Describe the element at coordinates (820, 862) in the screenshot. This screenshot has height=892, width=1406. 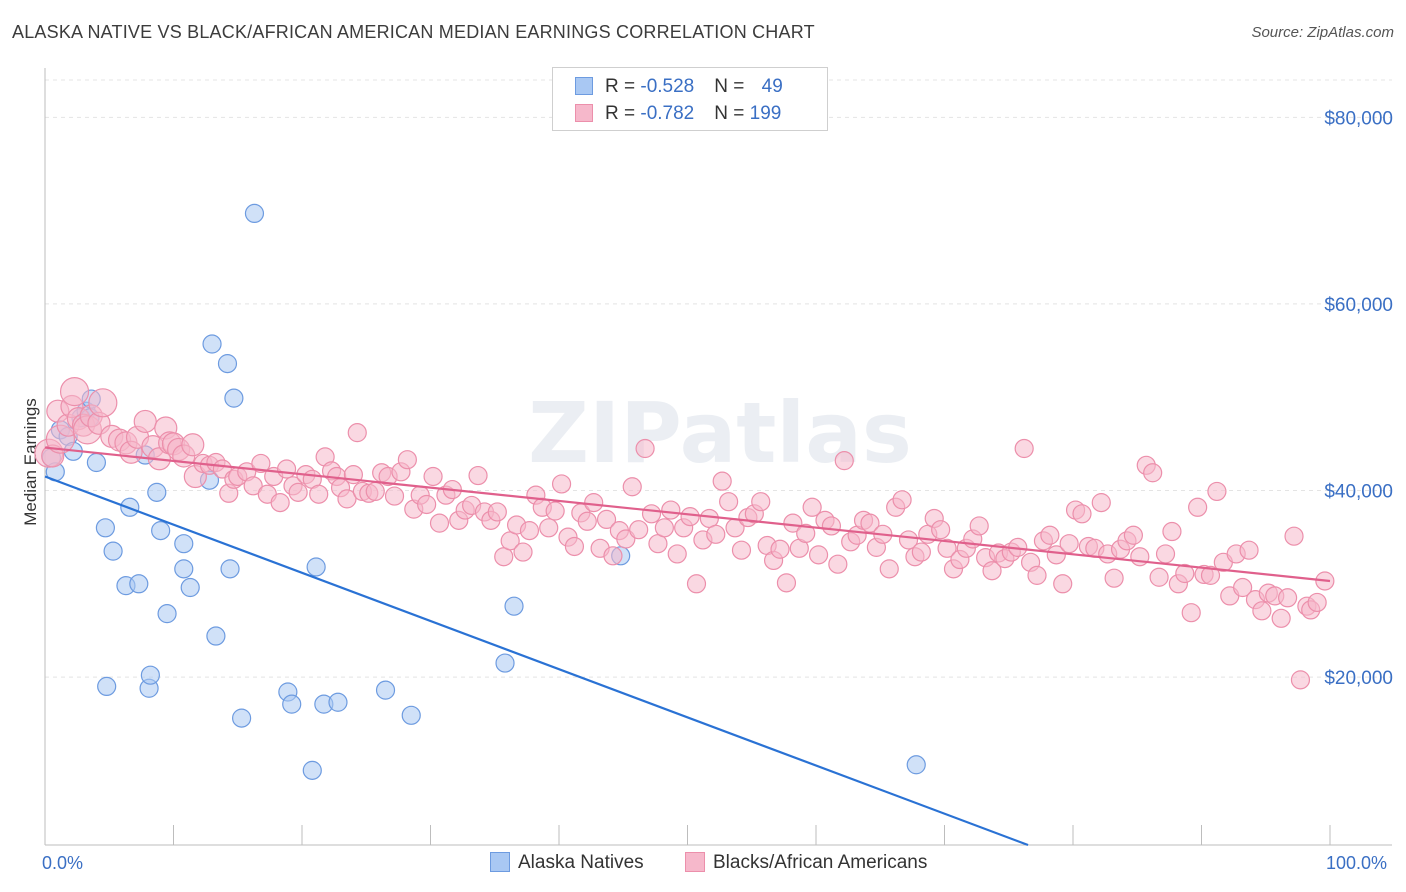
I see `bottom-legend-label: Blacks/African Americans` at that location.